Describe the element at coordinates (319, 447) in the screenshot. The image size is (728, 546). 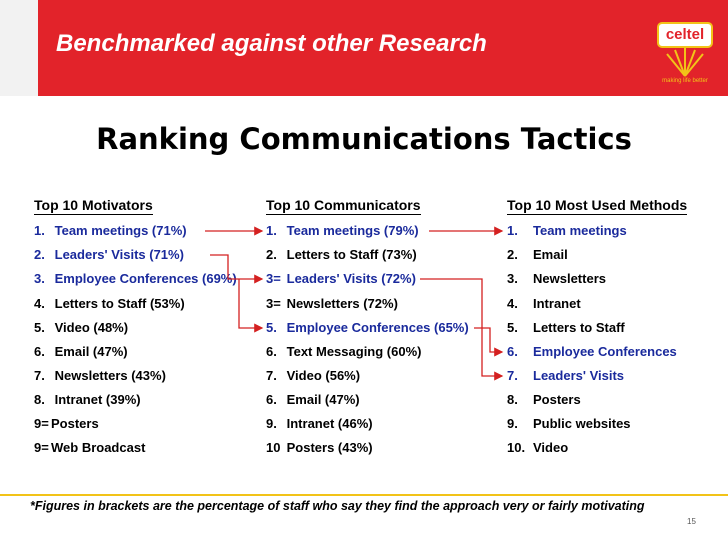
I see `list-item: 10 Posters (43%)` at that location.